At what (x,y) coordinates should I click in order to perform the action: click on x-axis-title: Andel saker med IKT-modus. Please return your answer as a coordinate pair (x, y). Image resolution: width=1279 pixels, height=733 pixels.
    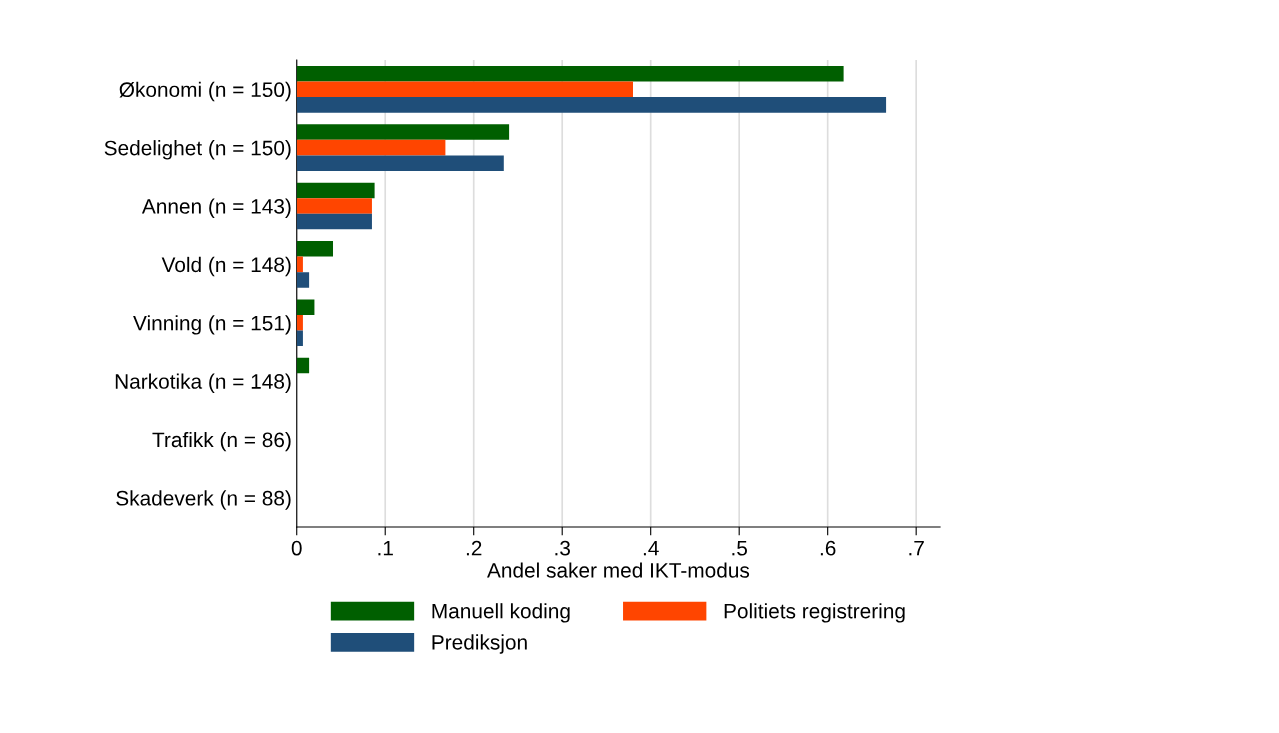
    Looking at the image, I should click on (618, 570).